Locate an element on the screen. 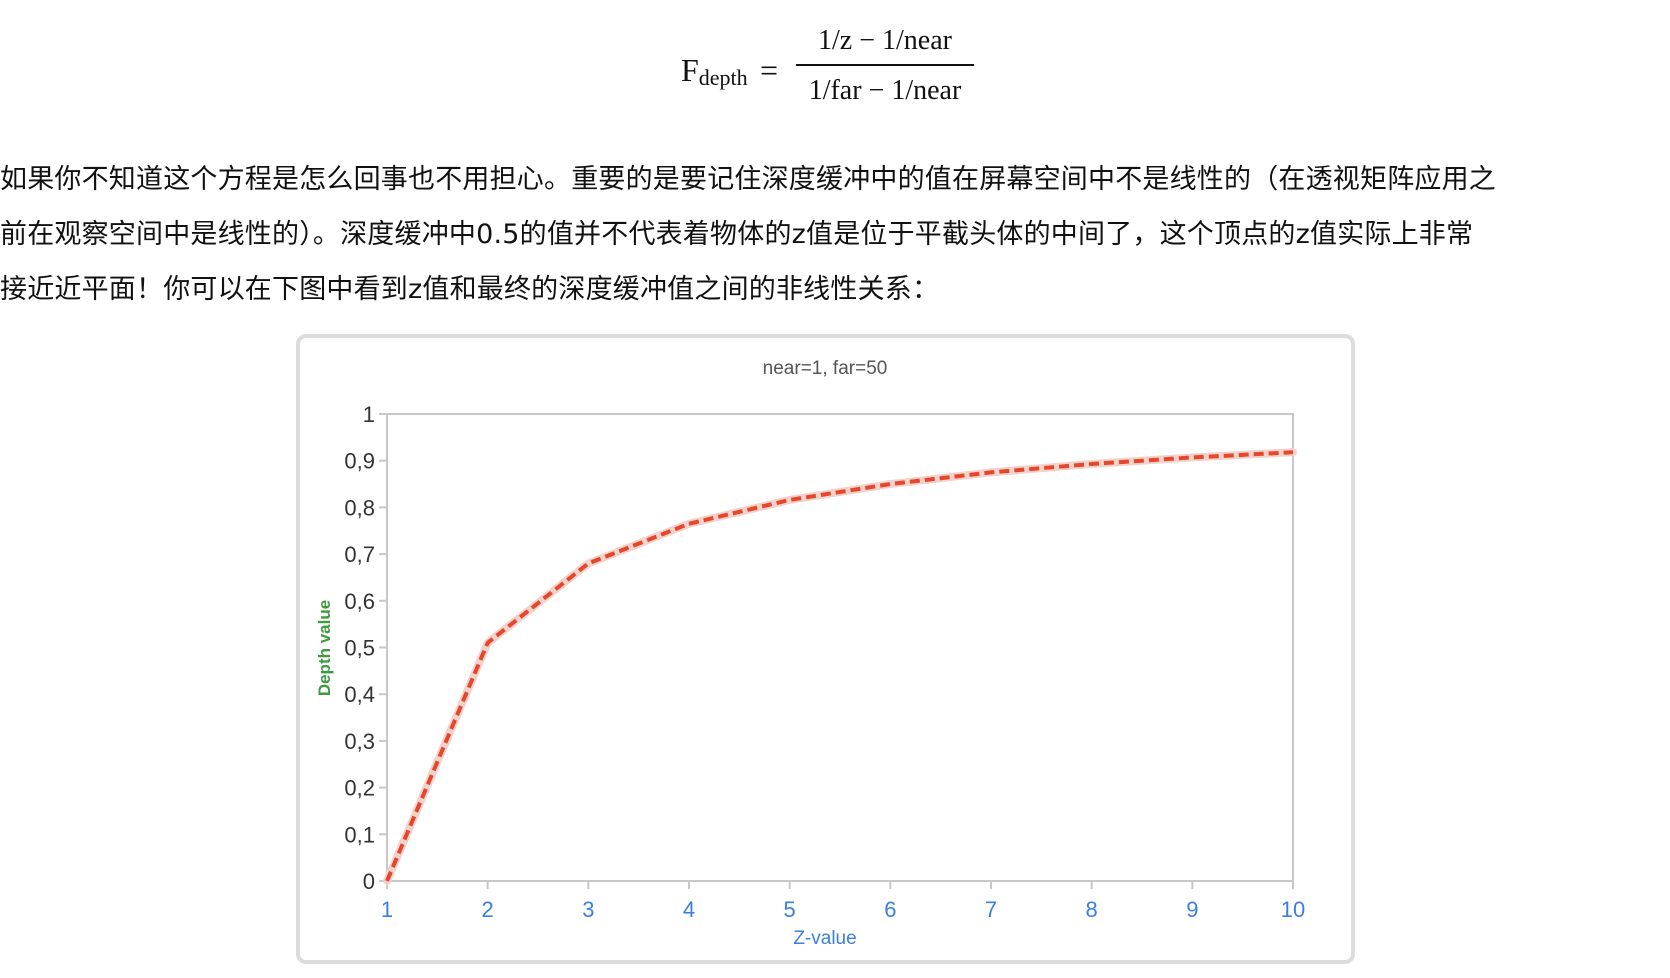 The image size is (1670, 978). y-tick-label: 0,7 is located at coordinates (359, 554).